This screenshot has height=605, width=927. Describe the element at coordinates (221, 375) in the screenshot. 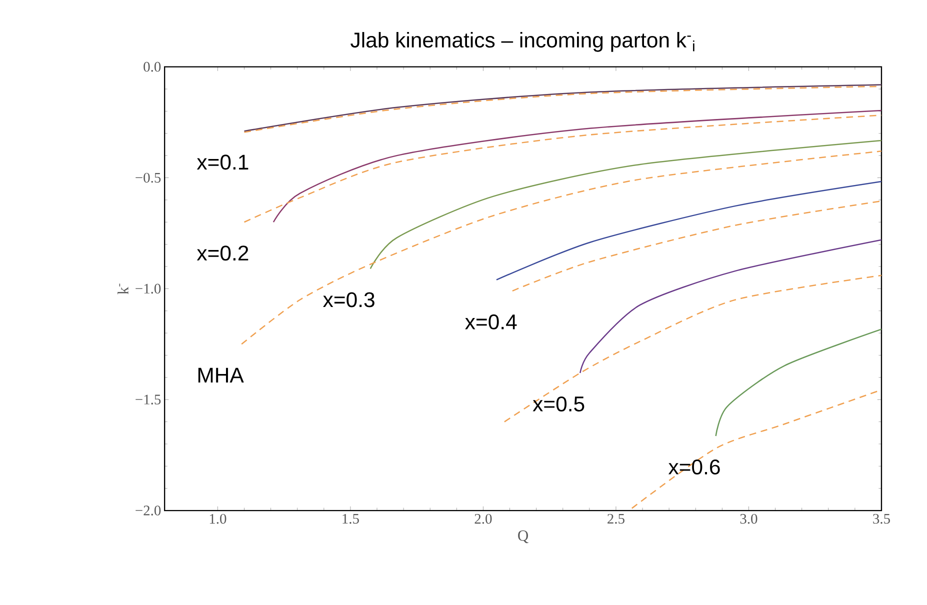

I see `annotation: MHA` at that location.